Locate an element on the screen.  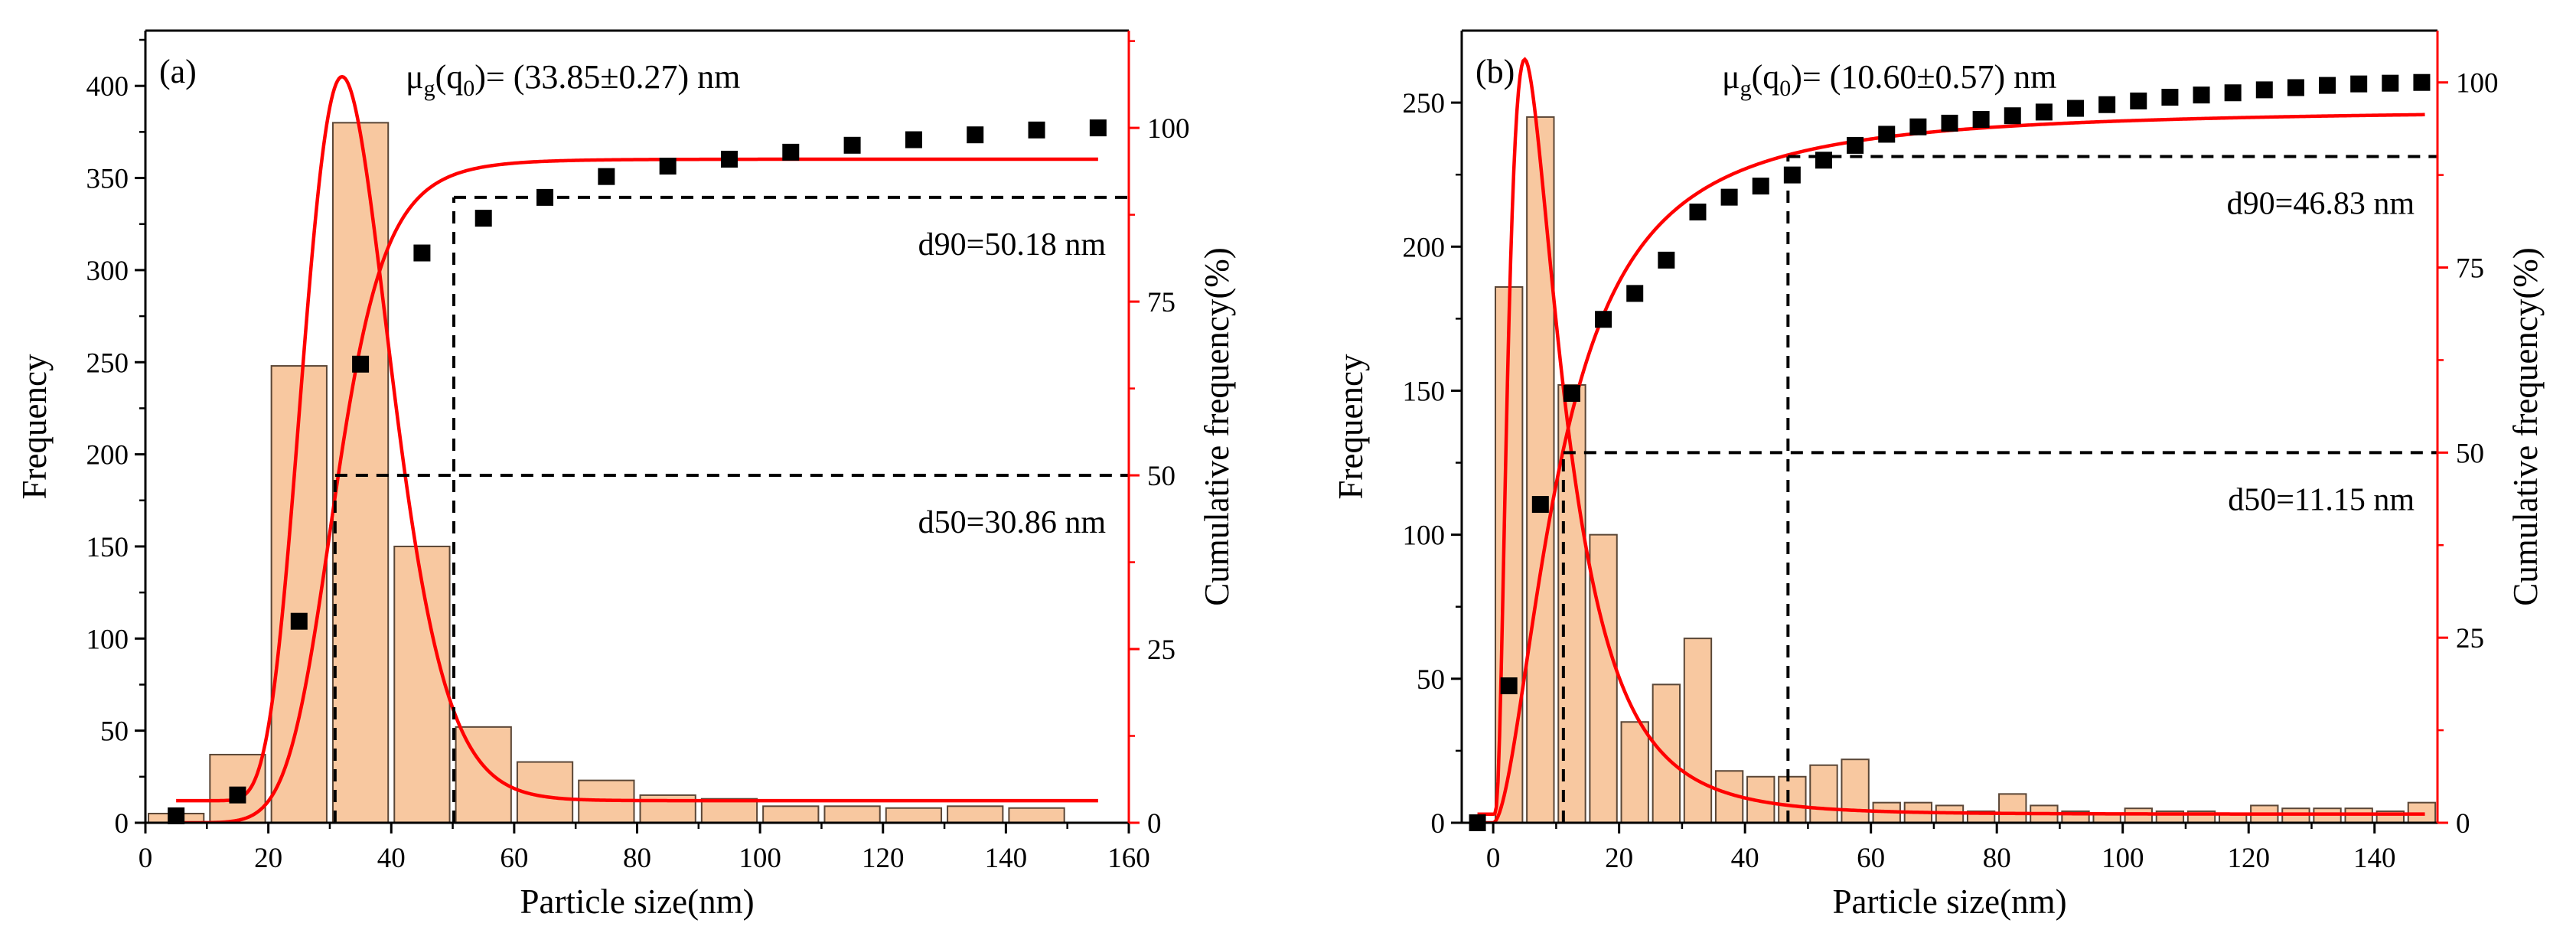
d50-label: d50=11.15 nm is located at coordinates (2321, 499).